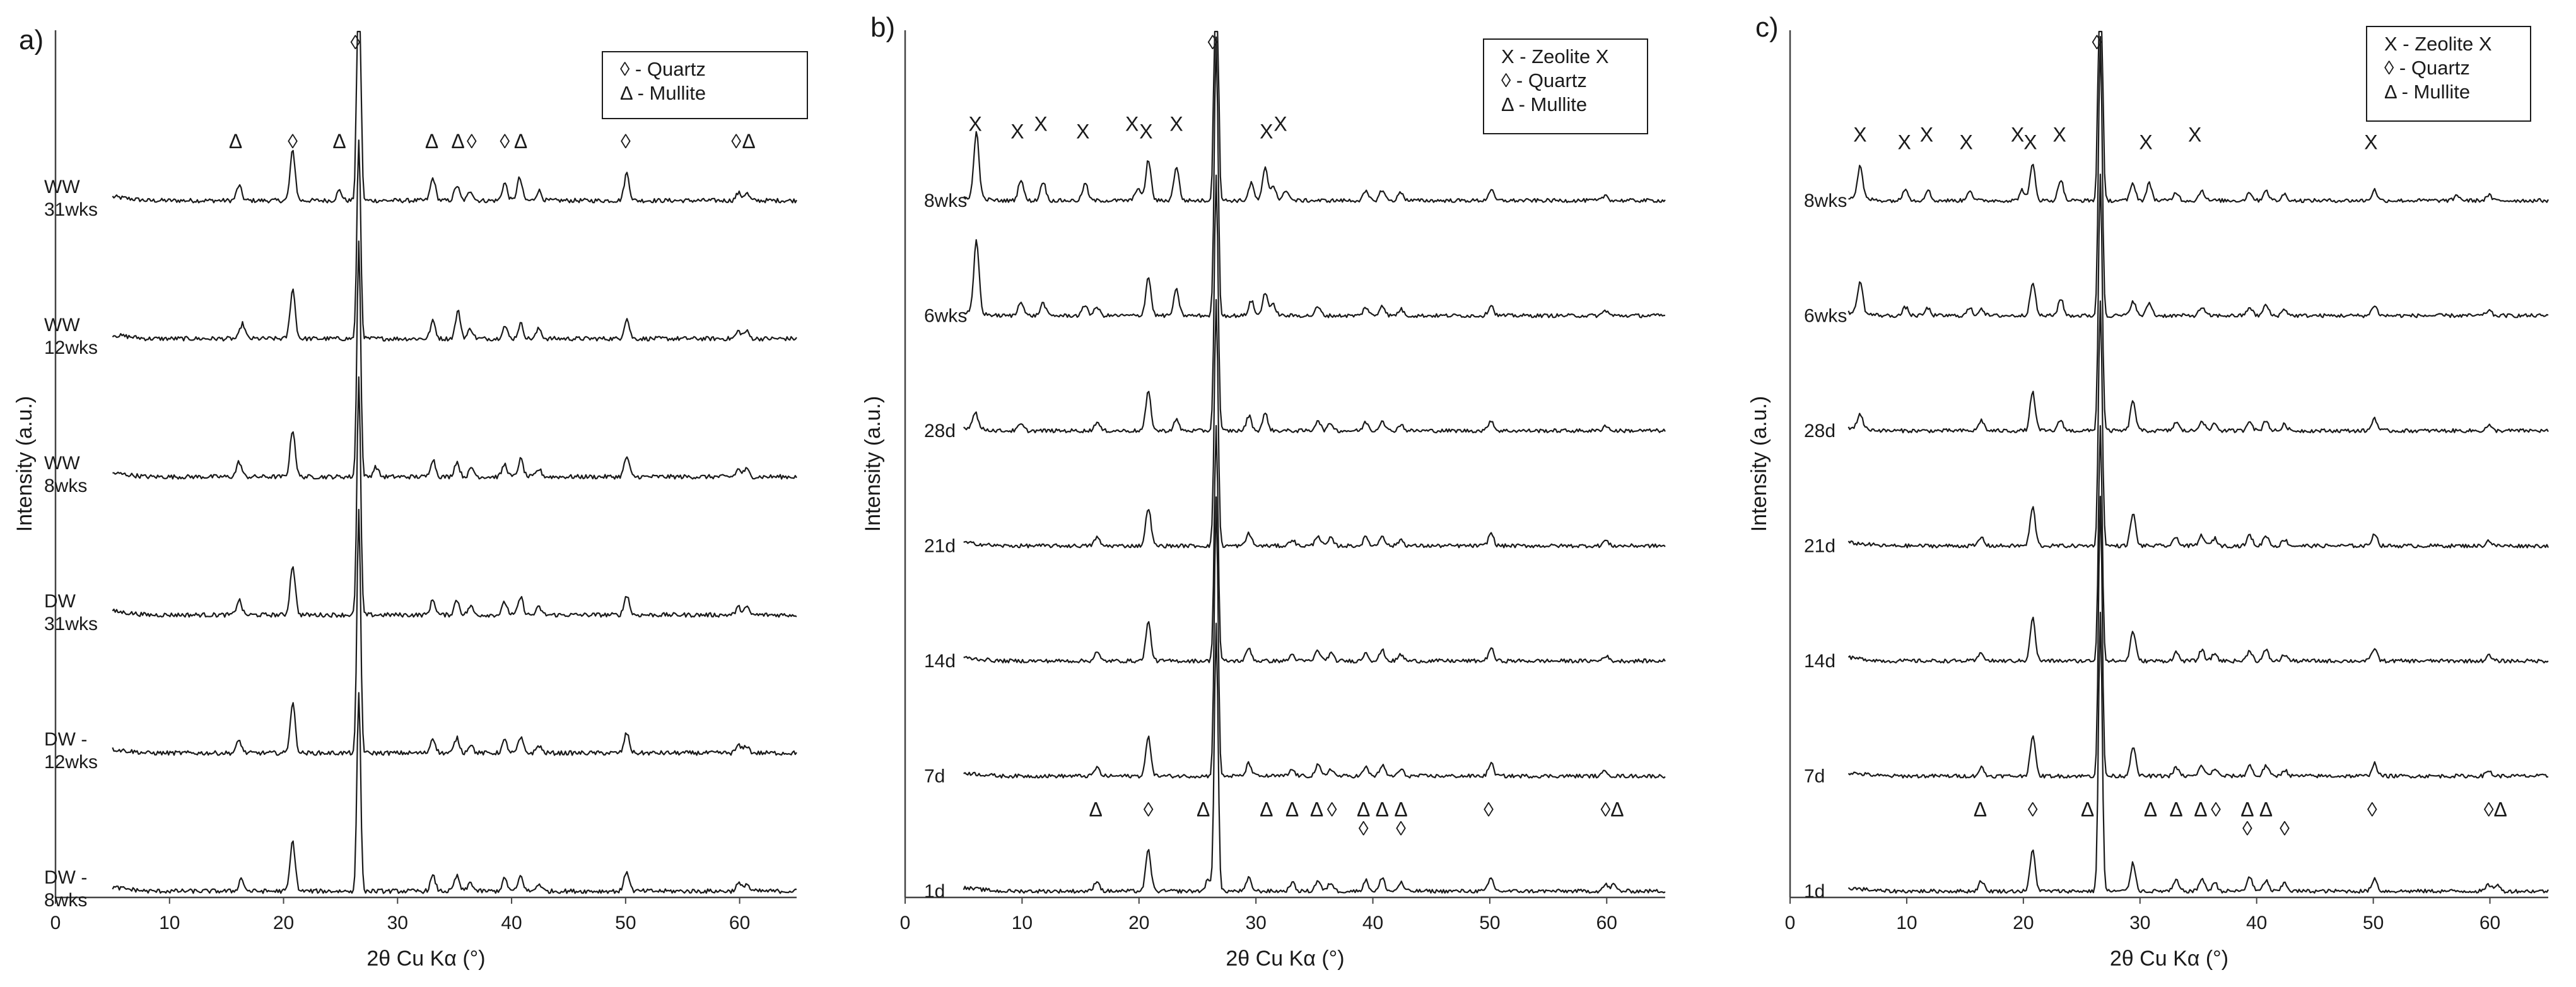 The width and height of the screenshot is (2576, 987). I want to click on series-label-line: 1d, so click(934, 891).